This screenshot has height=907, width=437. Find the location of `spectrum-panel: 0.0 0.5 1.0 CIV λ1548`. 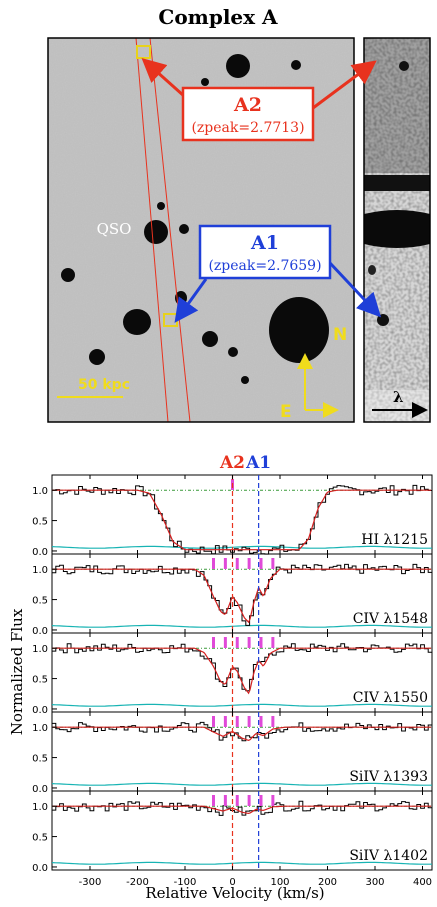

spectrum-panel: 0.0 0.5 1.0 CIV λ1548 is located at coordinates (232, 595).